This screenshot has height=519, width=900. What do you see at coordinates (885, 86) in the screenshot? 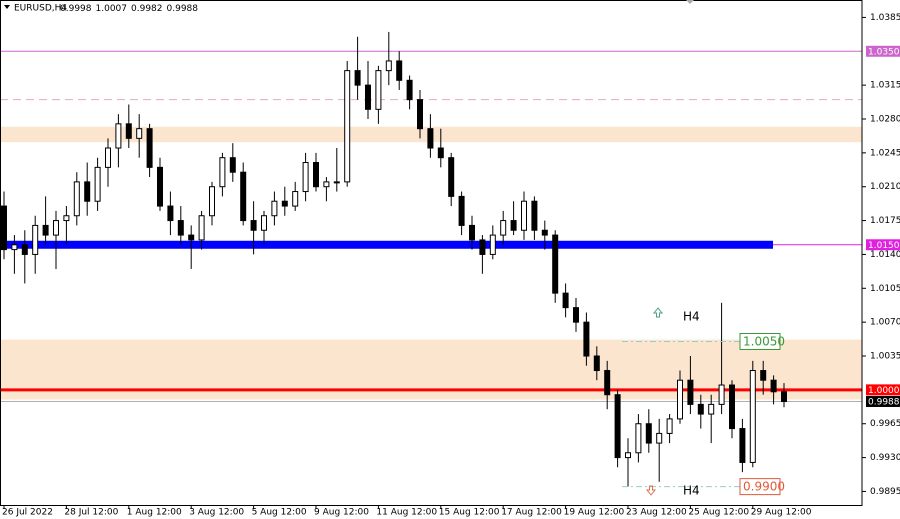
I see `y-tick-label: 1.0315` at bounding box center [885, 86].